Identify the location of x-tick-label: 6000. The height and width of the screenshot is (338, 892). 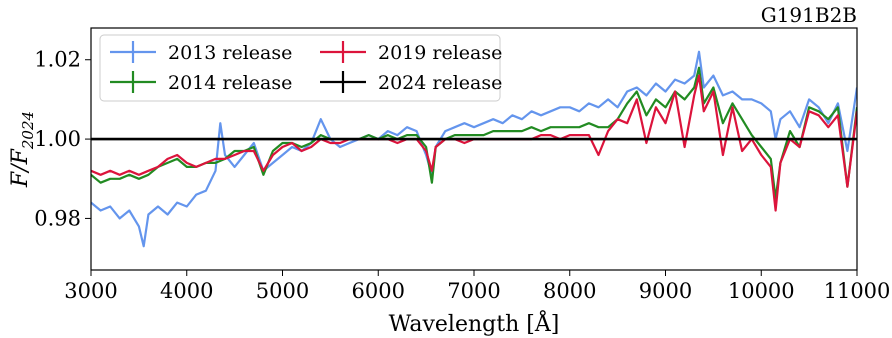
(378, 291).